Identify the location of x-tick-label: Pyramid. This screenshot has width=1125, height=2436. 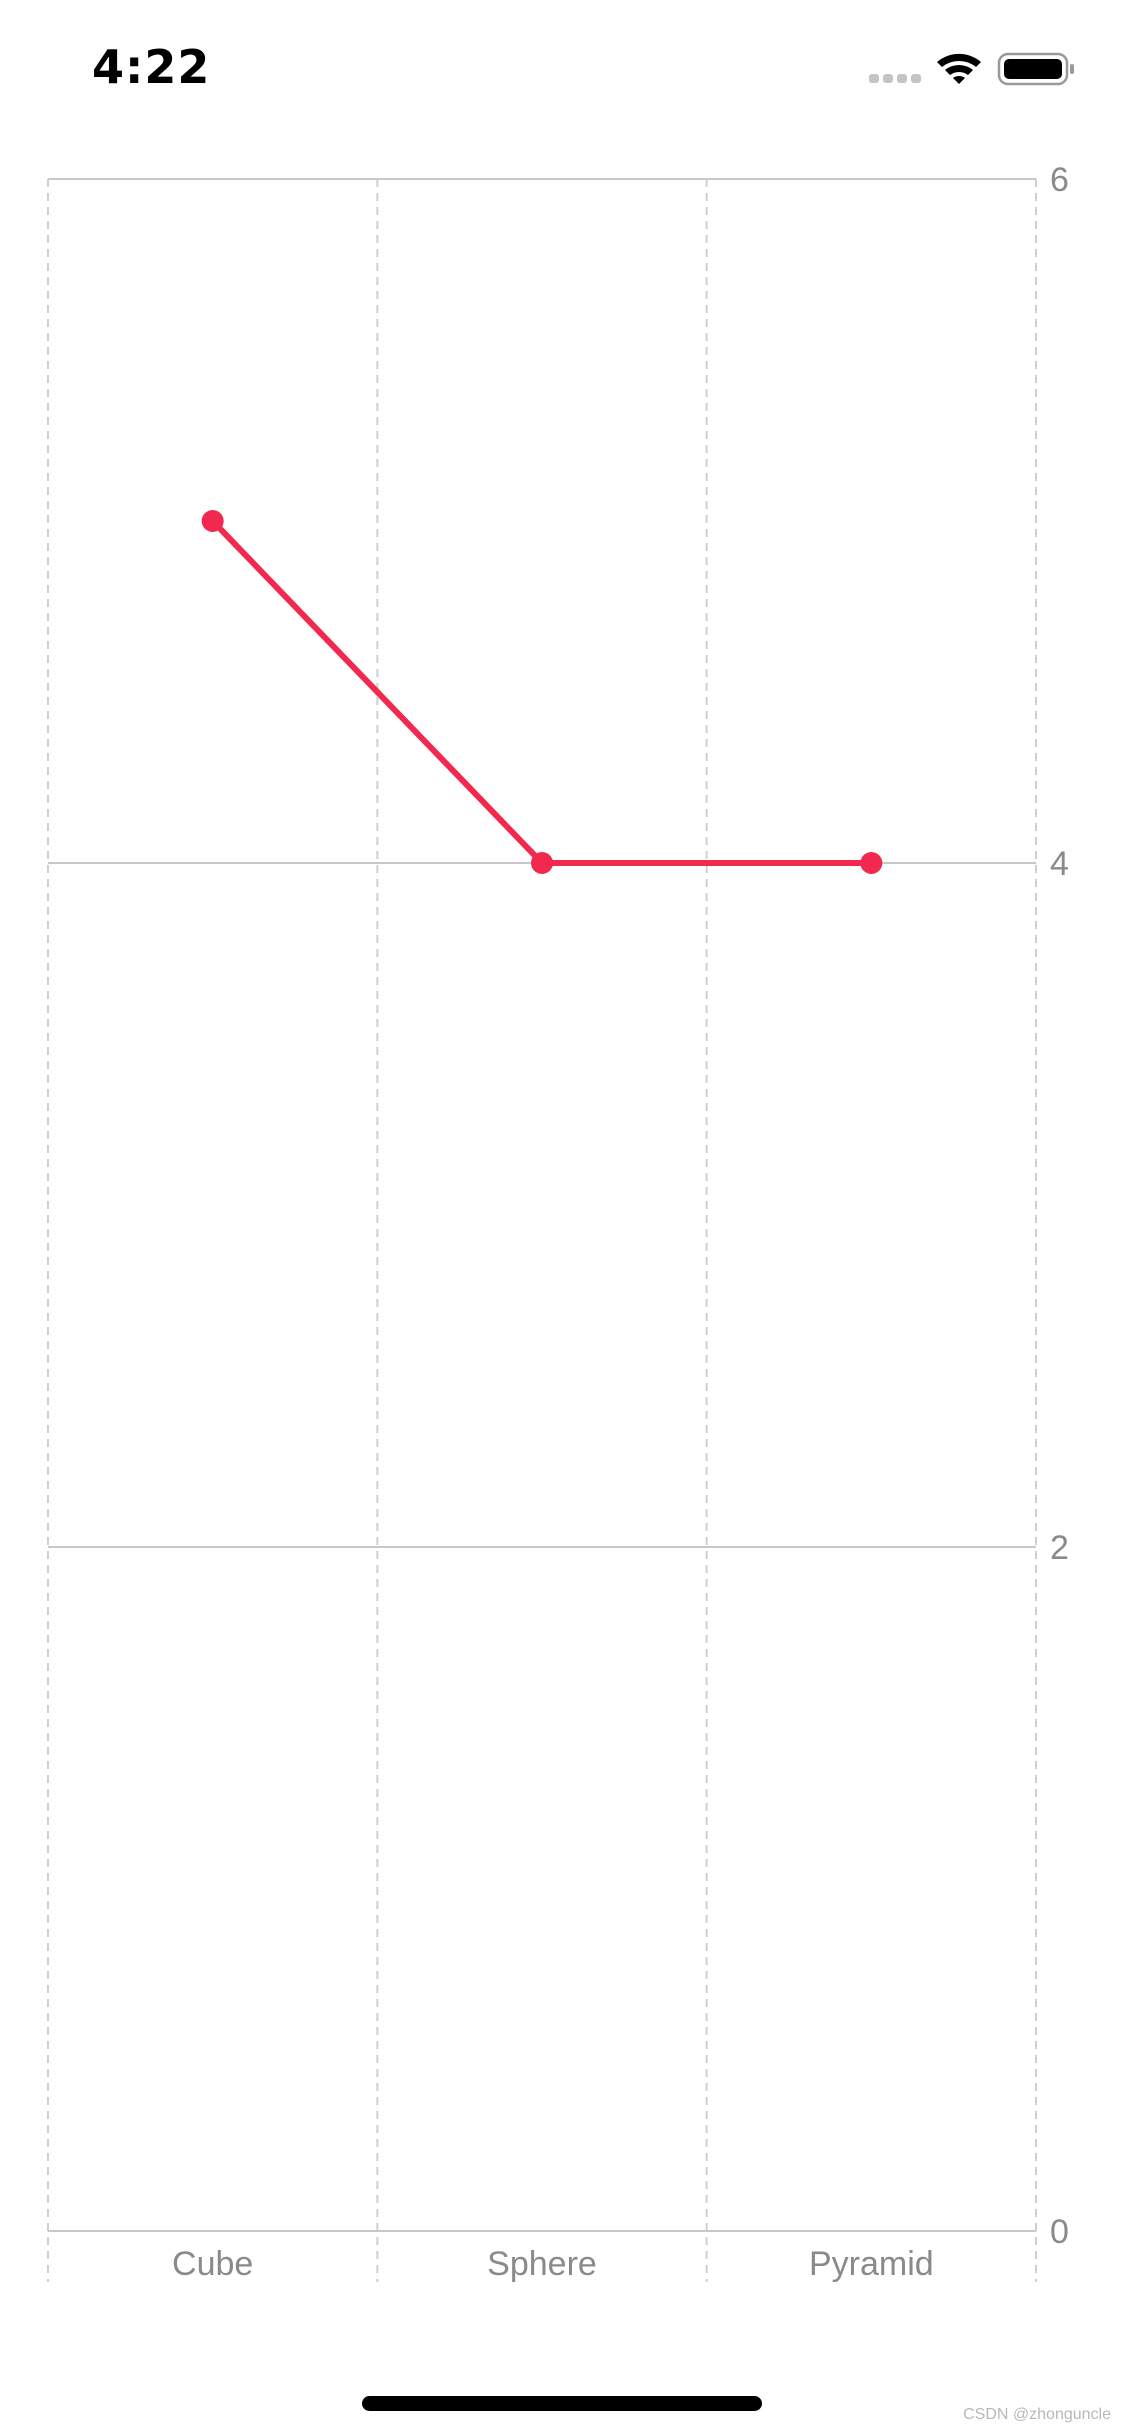
(871, 2264).